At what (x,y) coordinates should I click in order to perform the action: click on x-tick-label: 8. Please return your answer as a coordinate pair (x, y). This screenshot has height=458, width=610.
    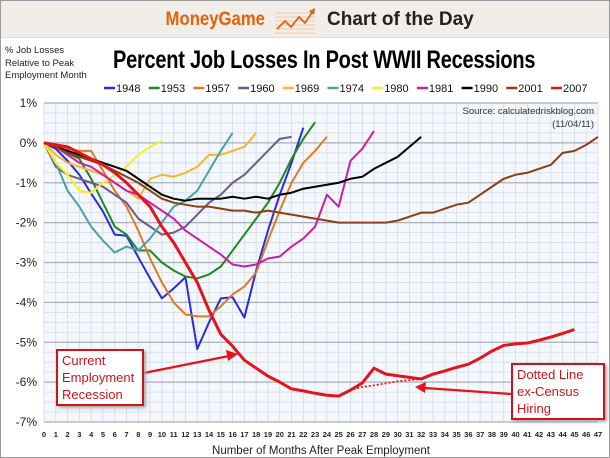
    Looking at the image, I should click on (138, 434).